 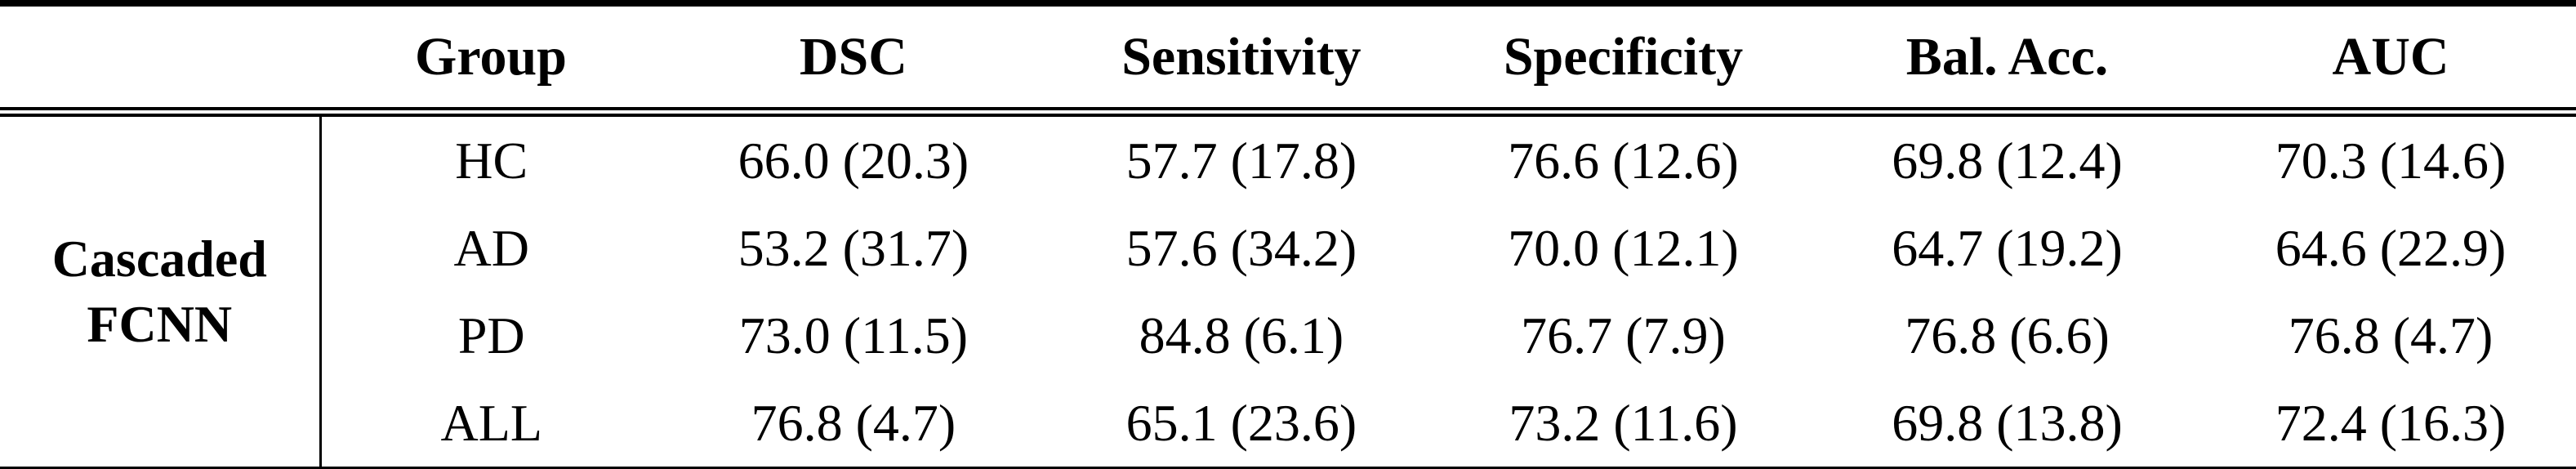 I want to click on cell-dsc: 53.2 (31.7), so click(x=853, y=247).